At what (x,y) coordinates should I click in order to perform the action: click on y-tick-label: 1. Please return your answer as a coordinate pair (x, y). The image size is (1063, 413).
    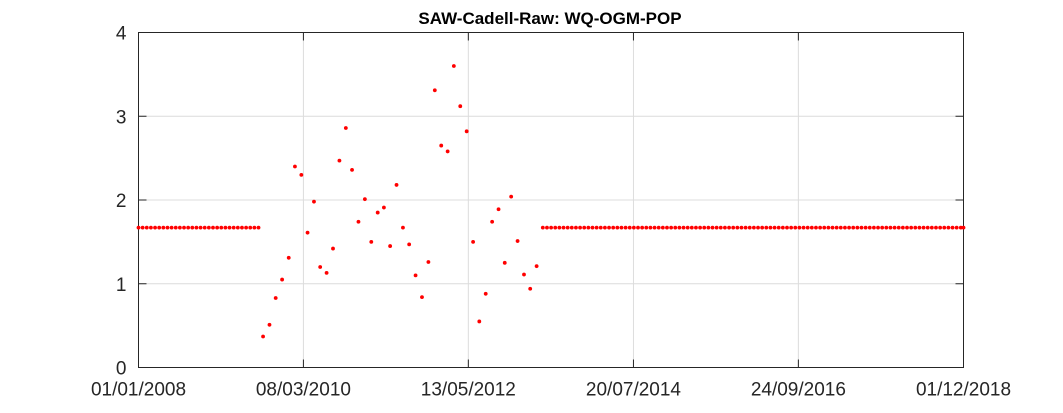
    Looking at the image, I should click on (121, 285).